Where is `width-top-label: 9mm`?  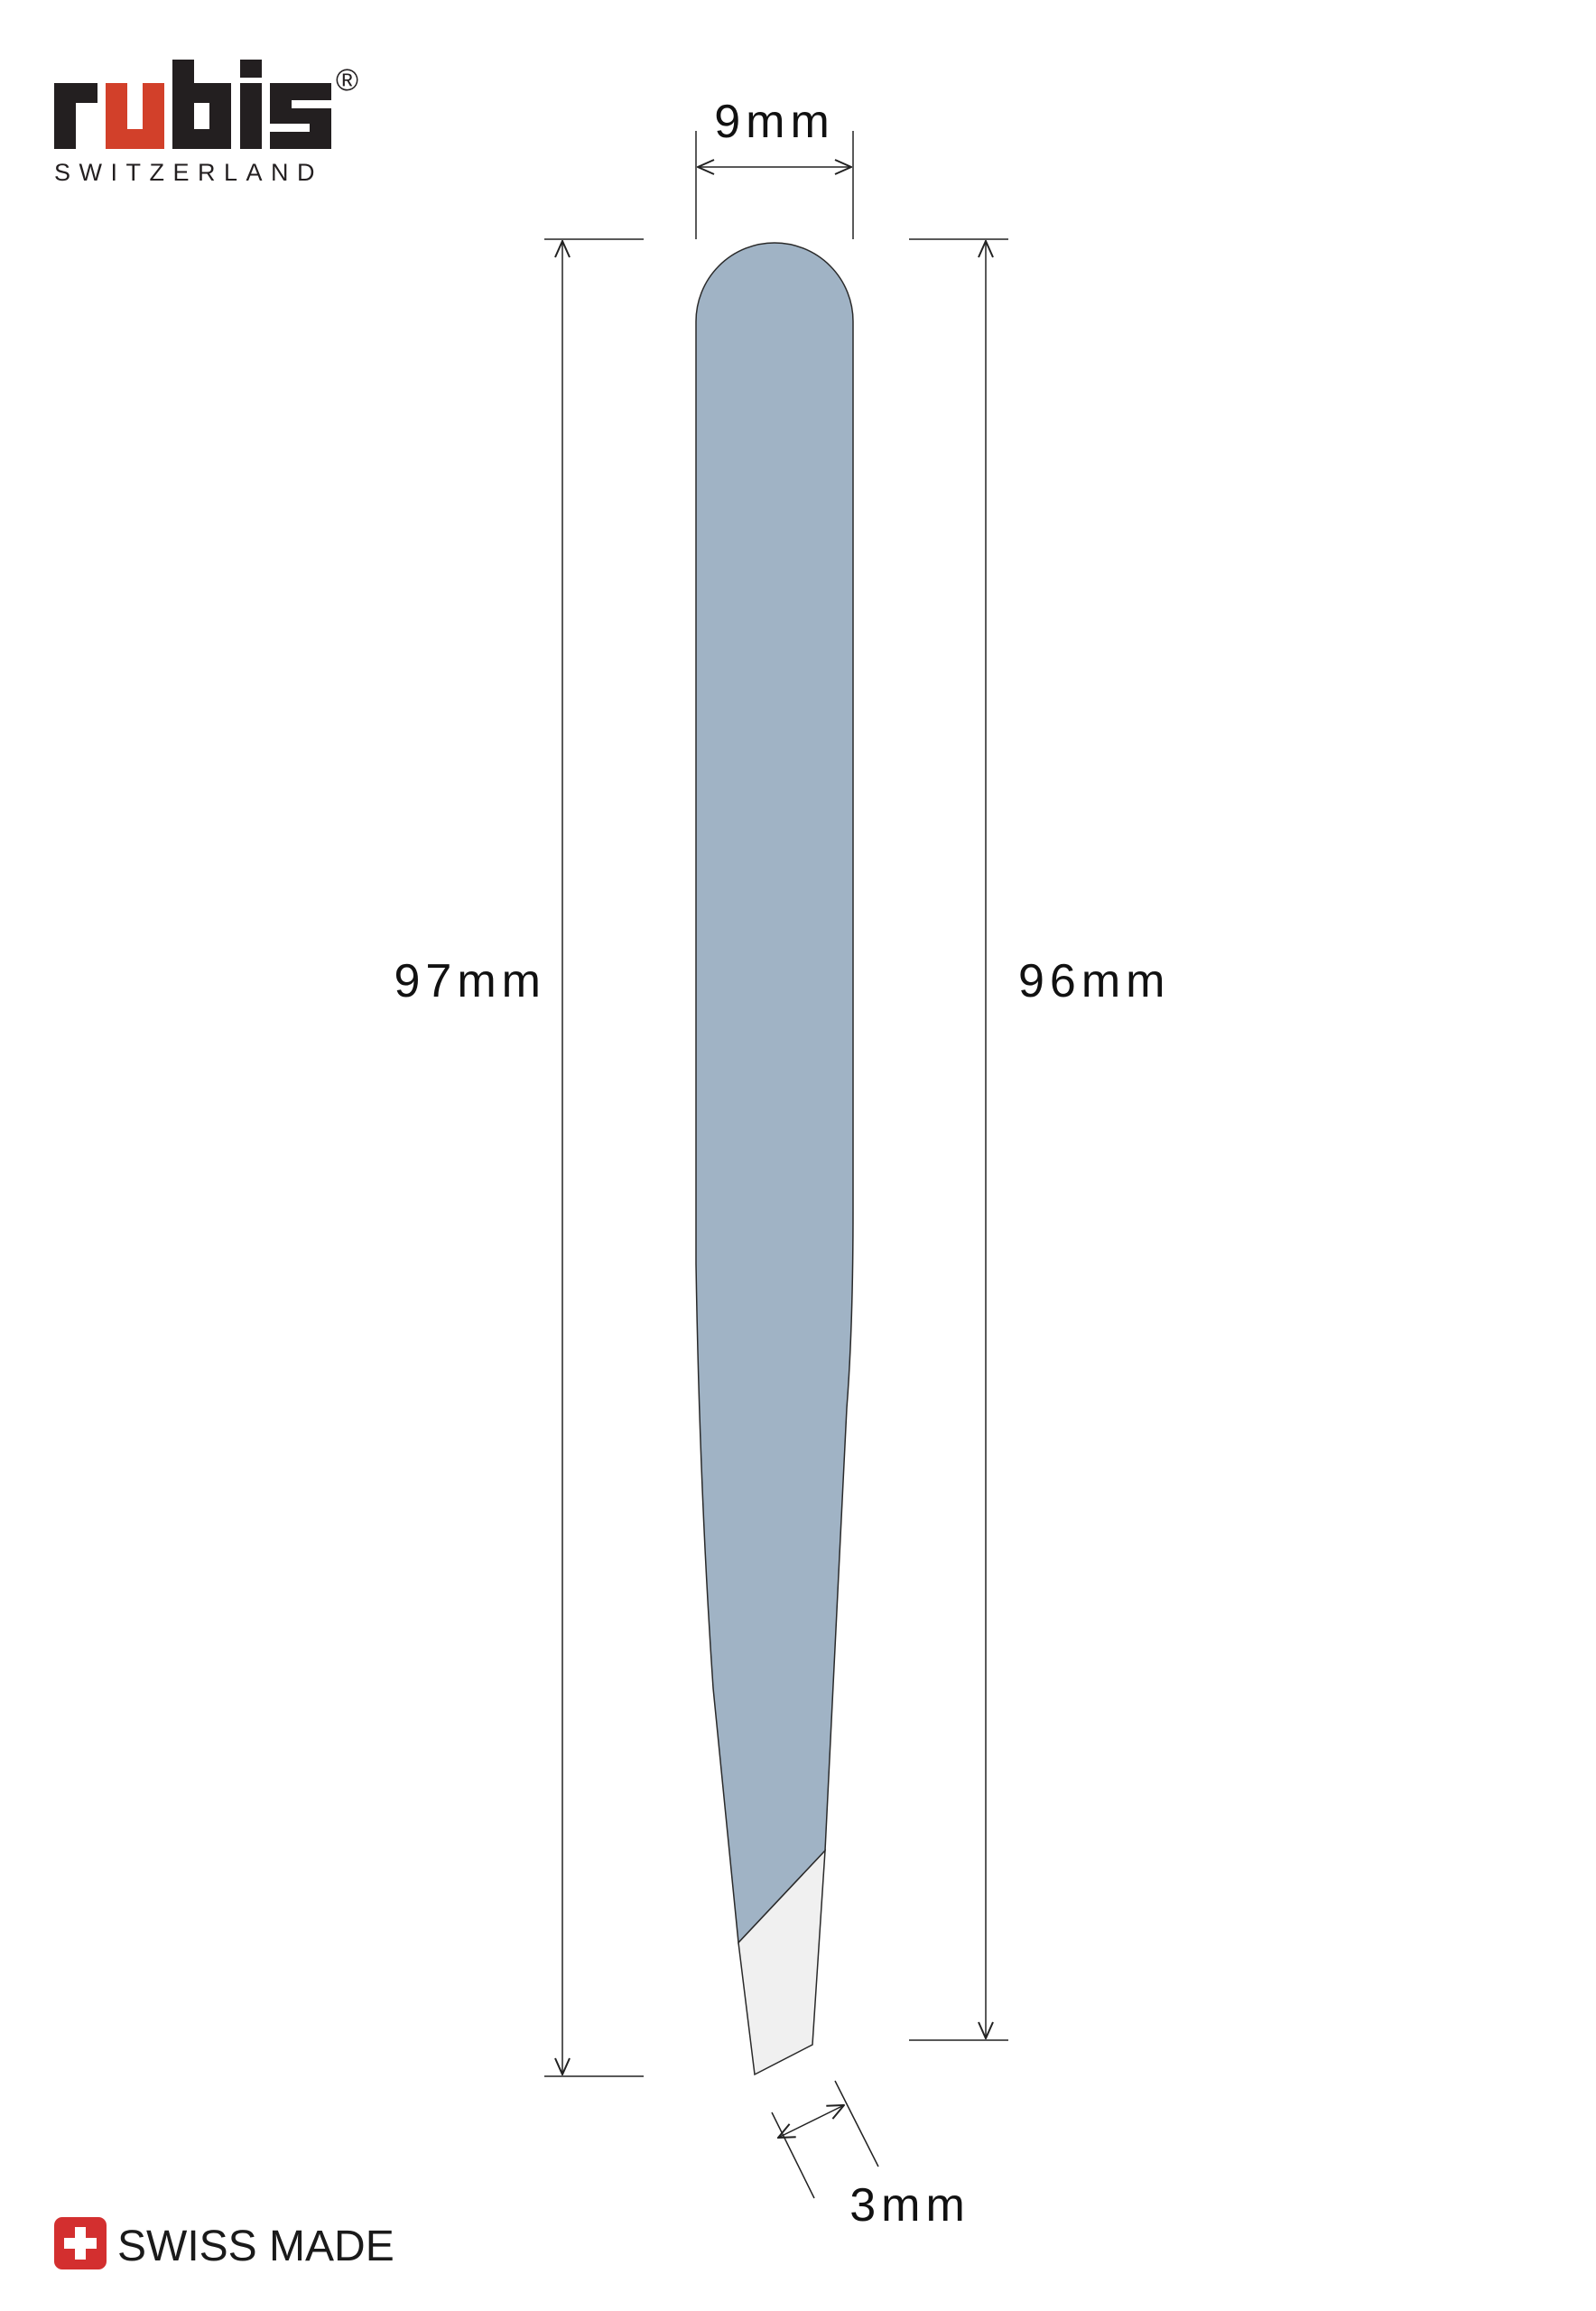
width-top-label: 9mm is located at coordinates (774, 122).